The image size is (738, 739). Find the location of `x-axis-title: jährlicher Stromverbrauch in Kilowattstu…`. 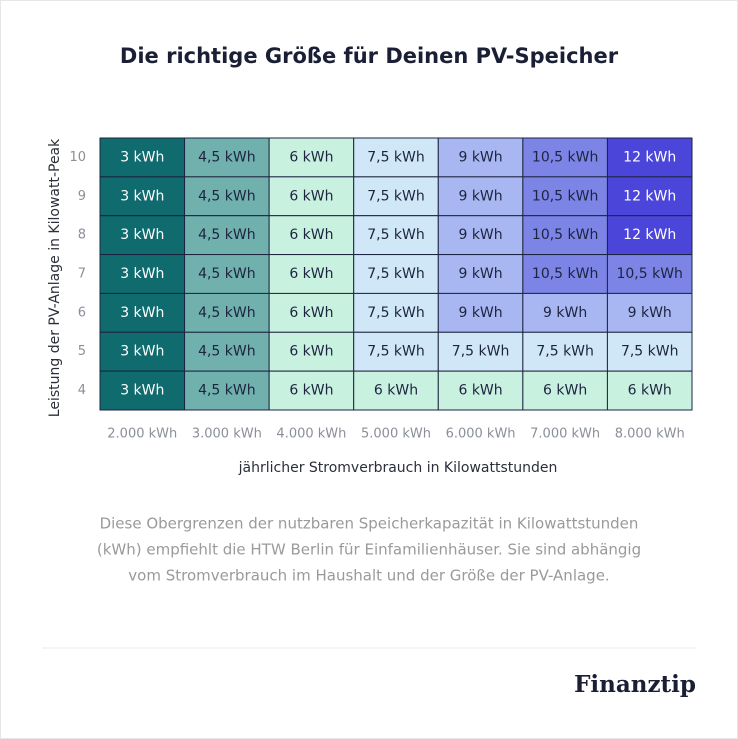

x-axis-title: jährlicher Stromverbrauch in Kilowattstu… is located at coordinates (398, 468).